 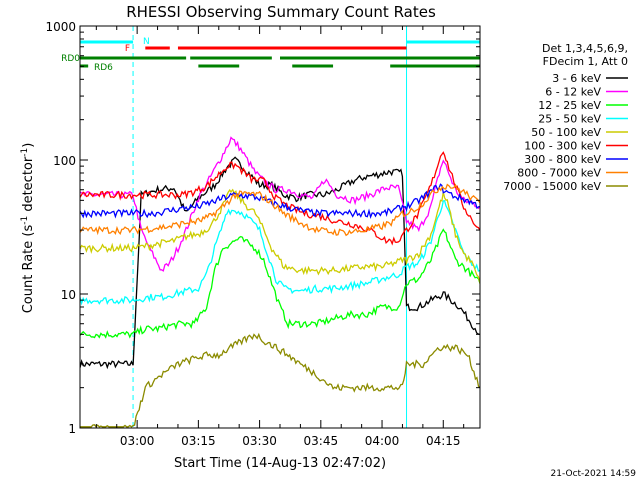 What do you see at coordinates (103, 68) in the screenshot?
I see `rd6-label: RD6` at bounding box center [103, 68].